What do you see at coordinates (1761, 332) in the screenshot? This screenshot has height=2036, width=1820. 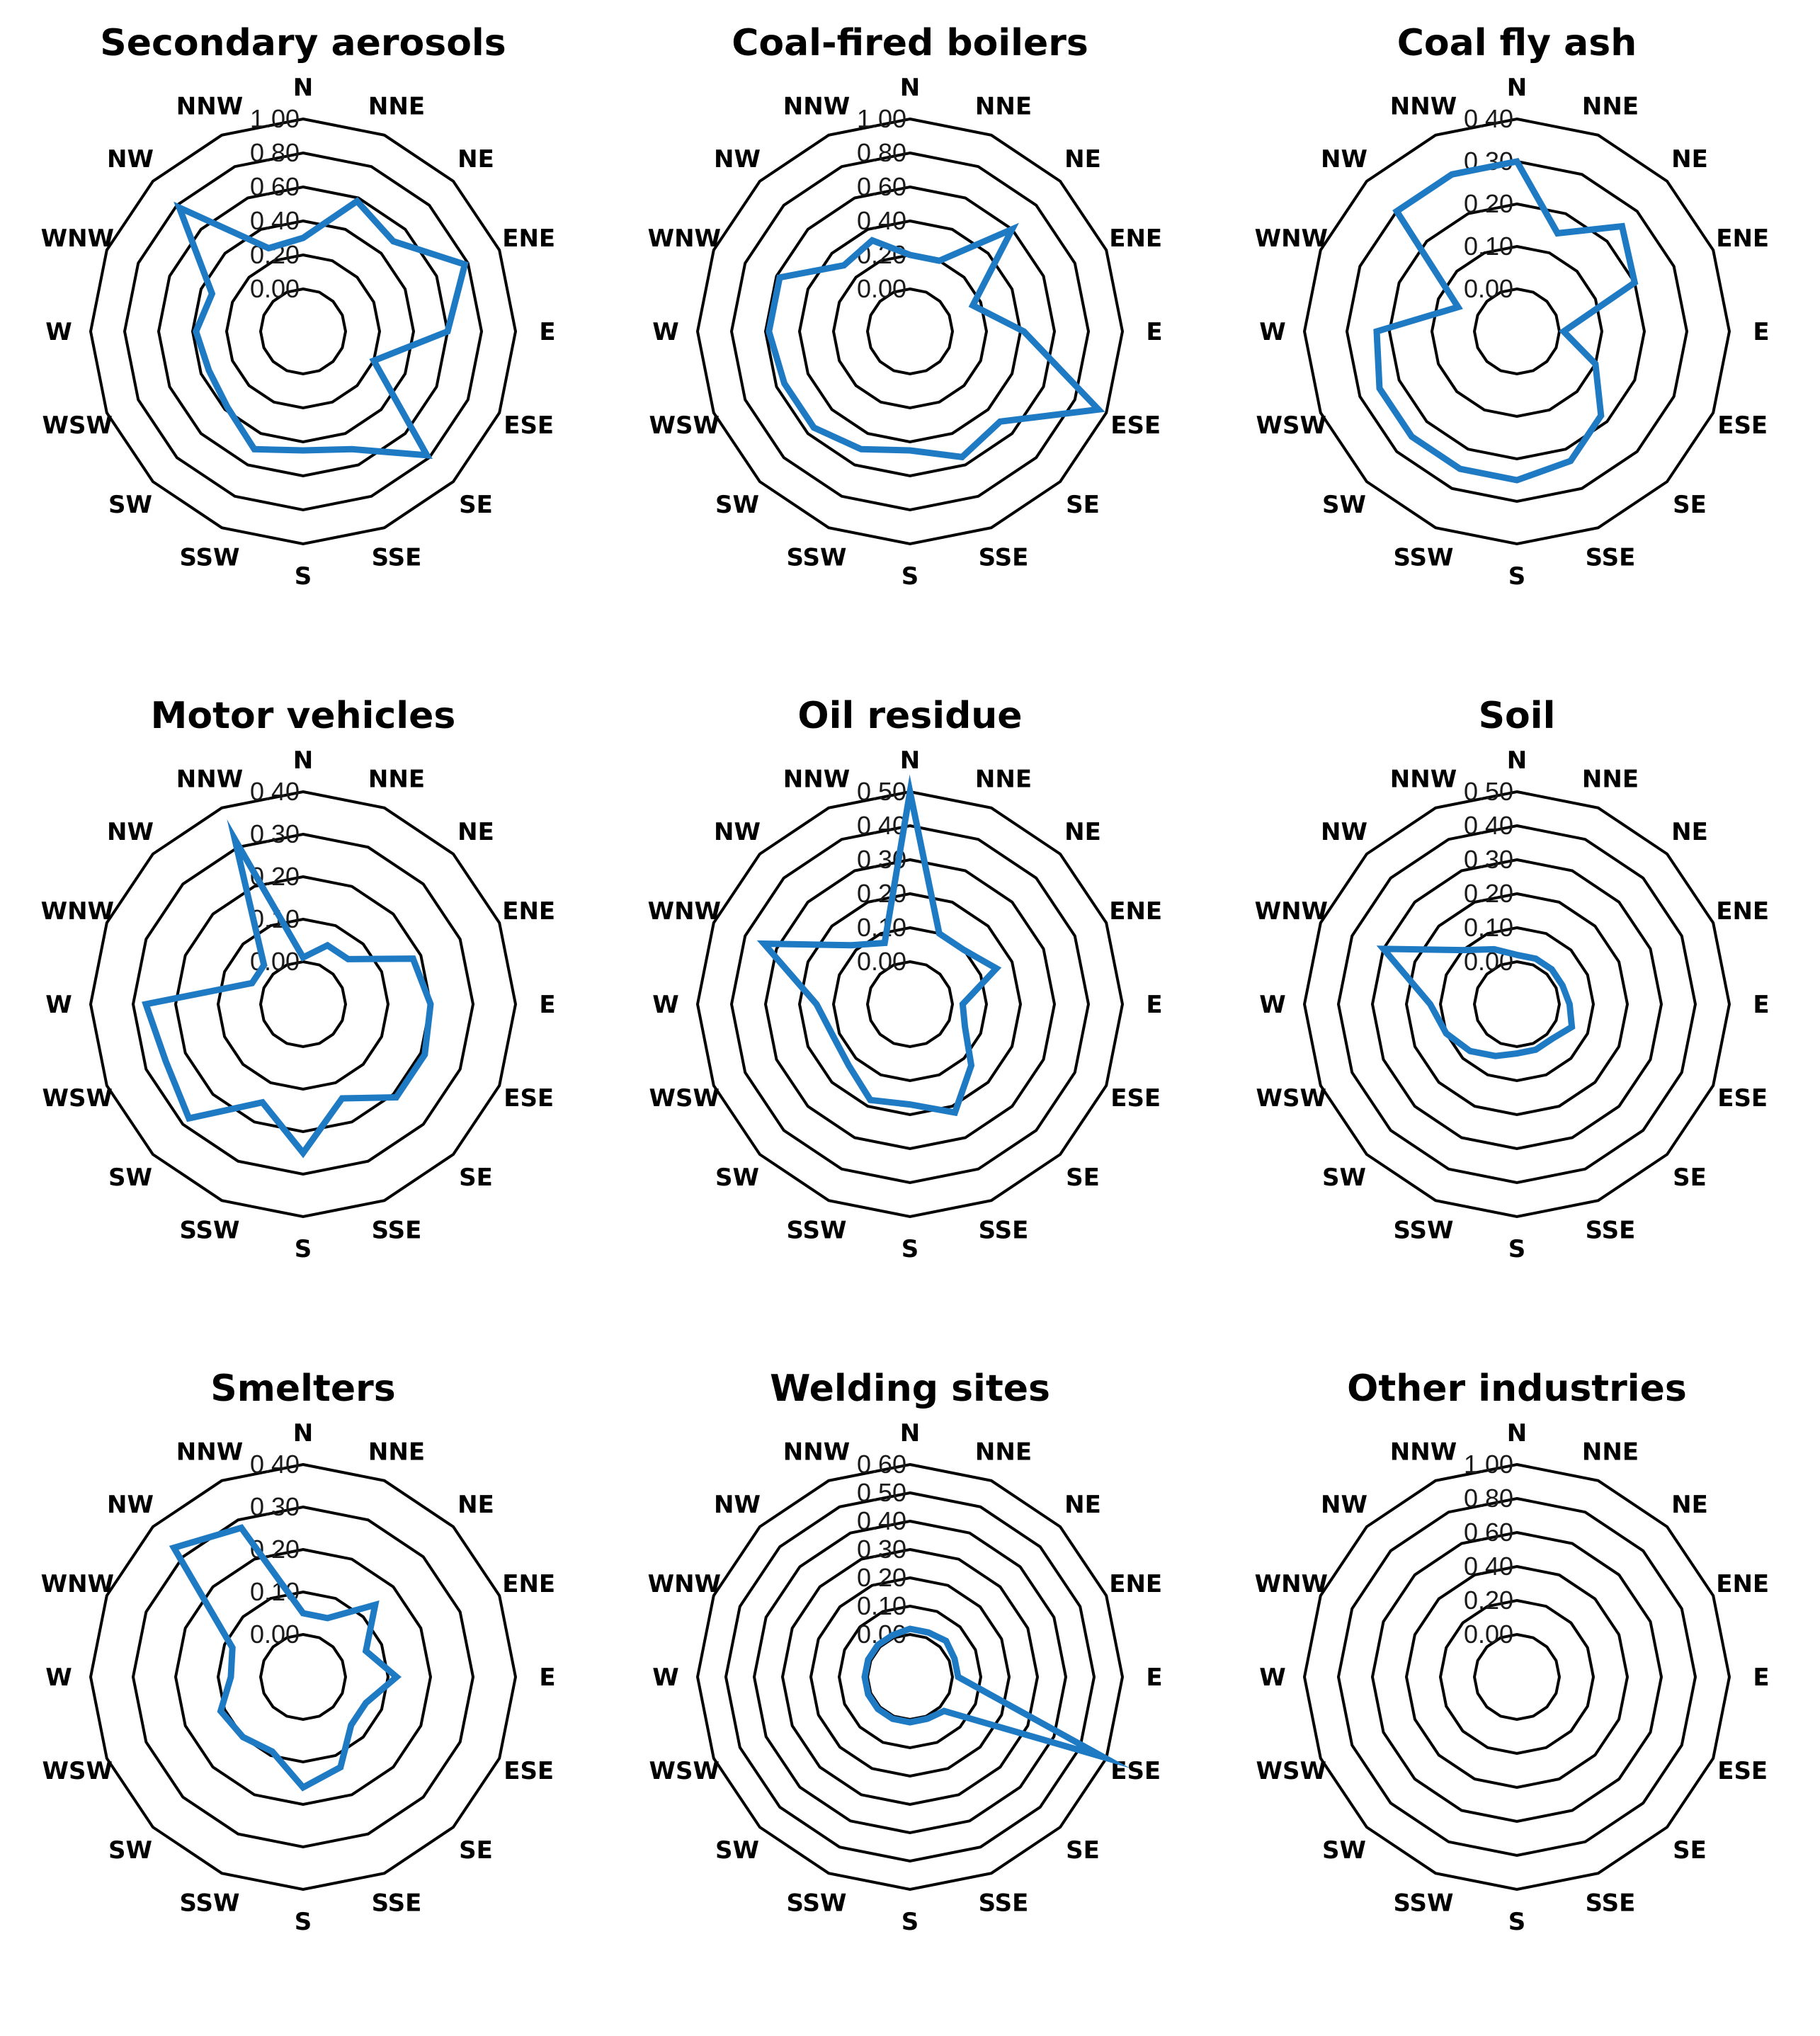 I see `direction-label: E` at bounding box center [1761, 332].